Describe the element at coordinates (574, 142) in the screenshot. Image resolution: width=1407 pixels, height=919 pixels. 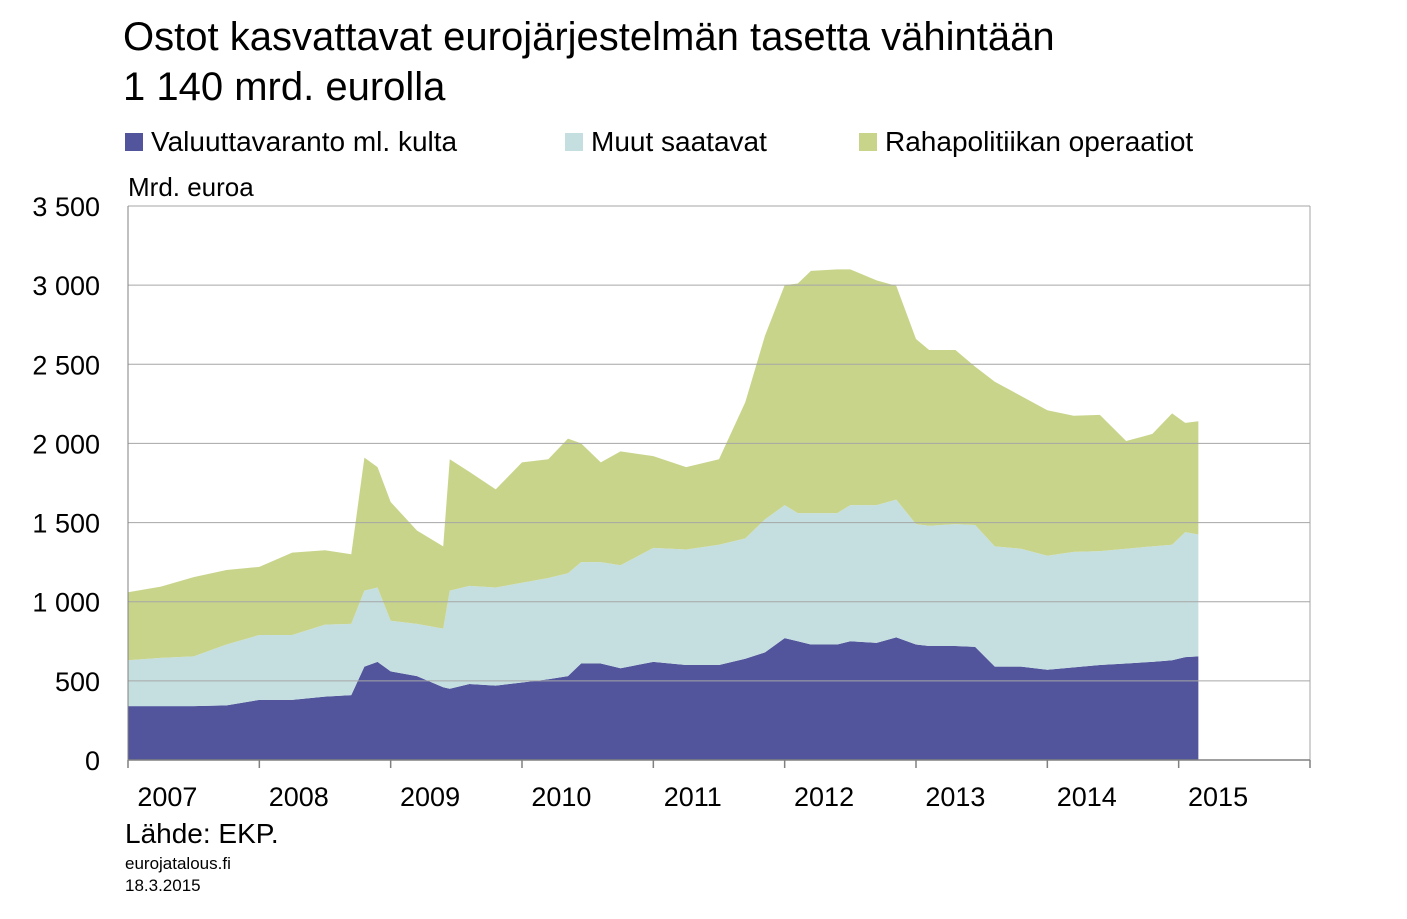
I see `legend-swatch-other-claims` at that location.